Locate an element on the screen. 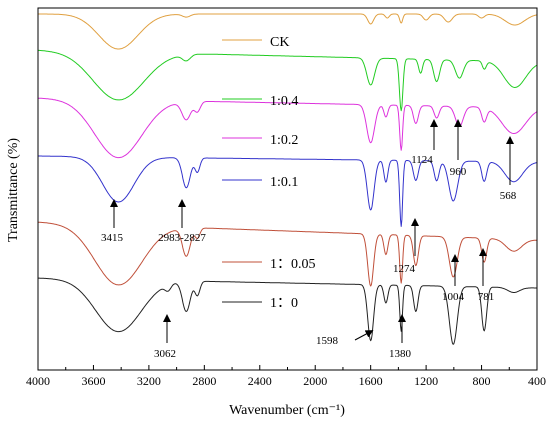 The image size is (550, 423). legend-label: 1：0 is located at coordinates (284, 303).